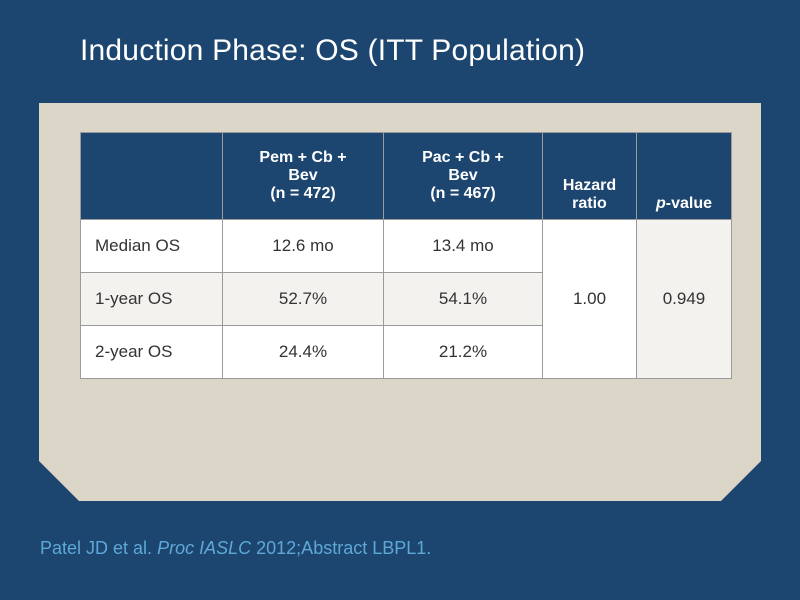 This screenshot has height=600, width=800. Describe the element at coordinates (660, 203) in the screenshot. I see `header-p-italic: p` at that location.